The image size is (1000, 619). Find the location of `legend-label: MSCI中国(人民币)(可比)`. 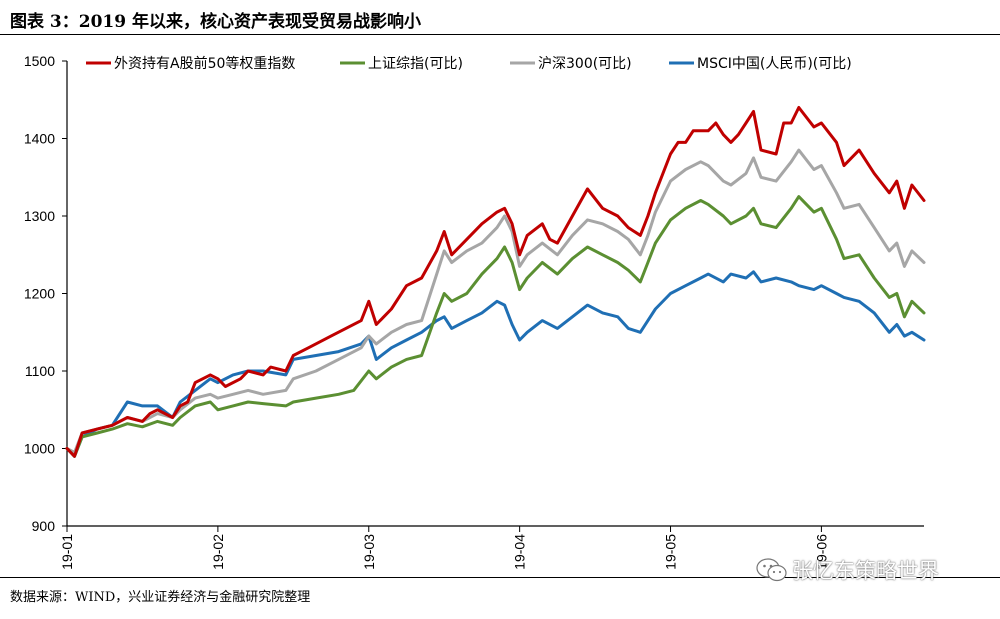

legend-label: MSCI中国(人民币)(可比) is located at coordinates (774, 64).